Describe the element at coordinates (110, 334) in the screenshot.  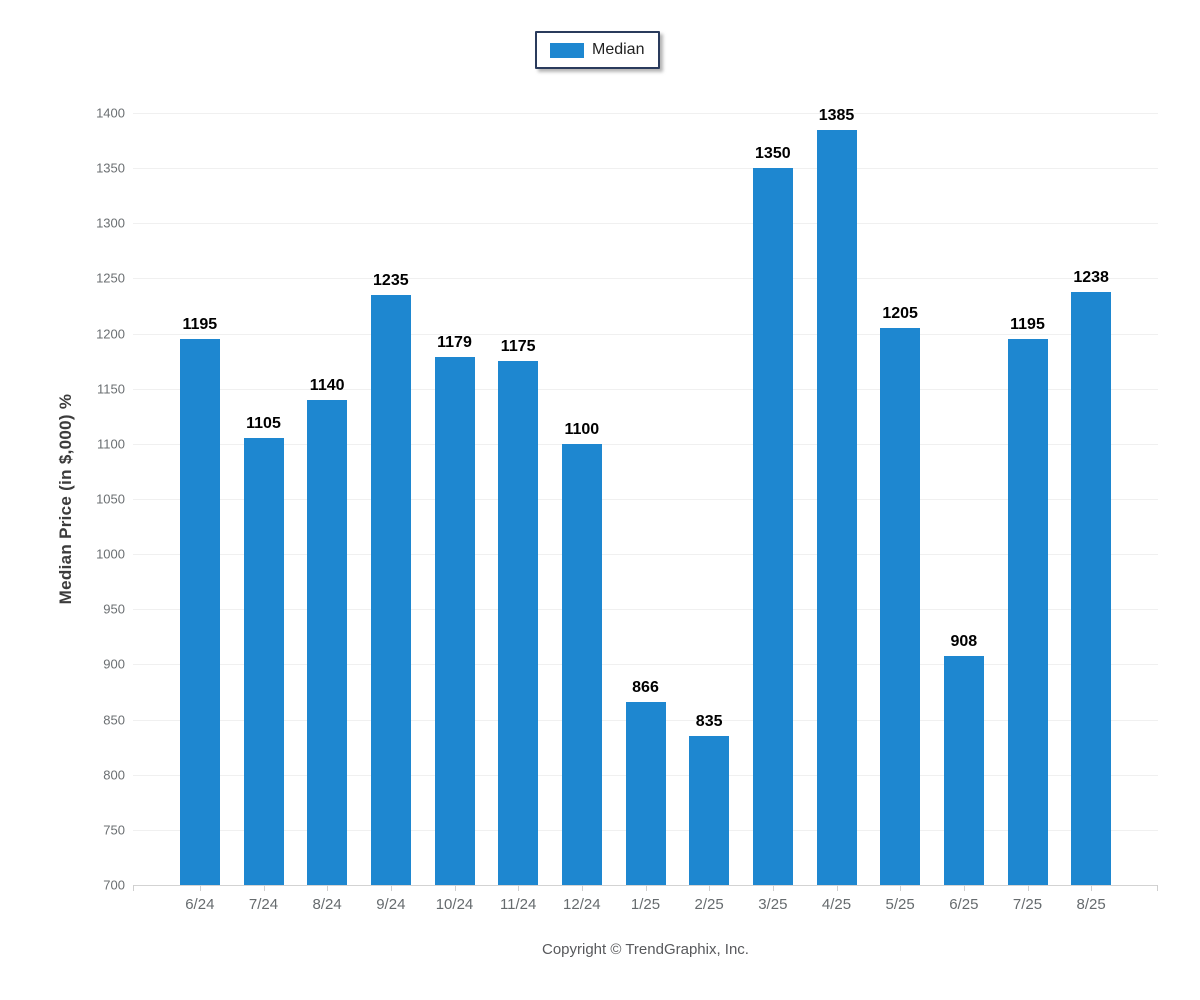
I see `y-tick-label: 1200` at that location.